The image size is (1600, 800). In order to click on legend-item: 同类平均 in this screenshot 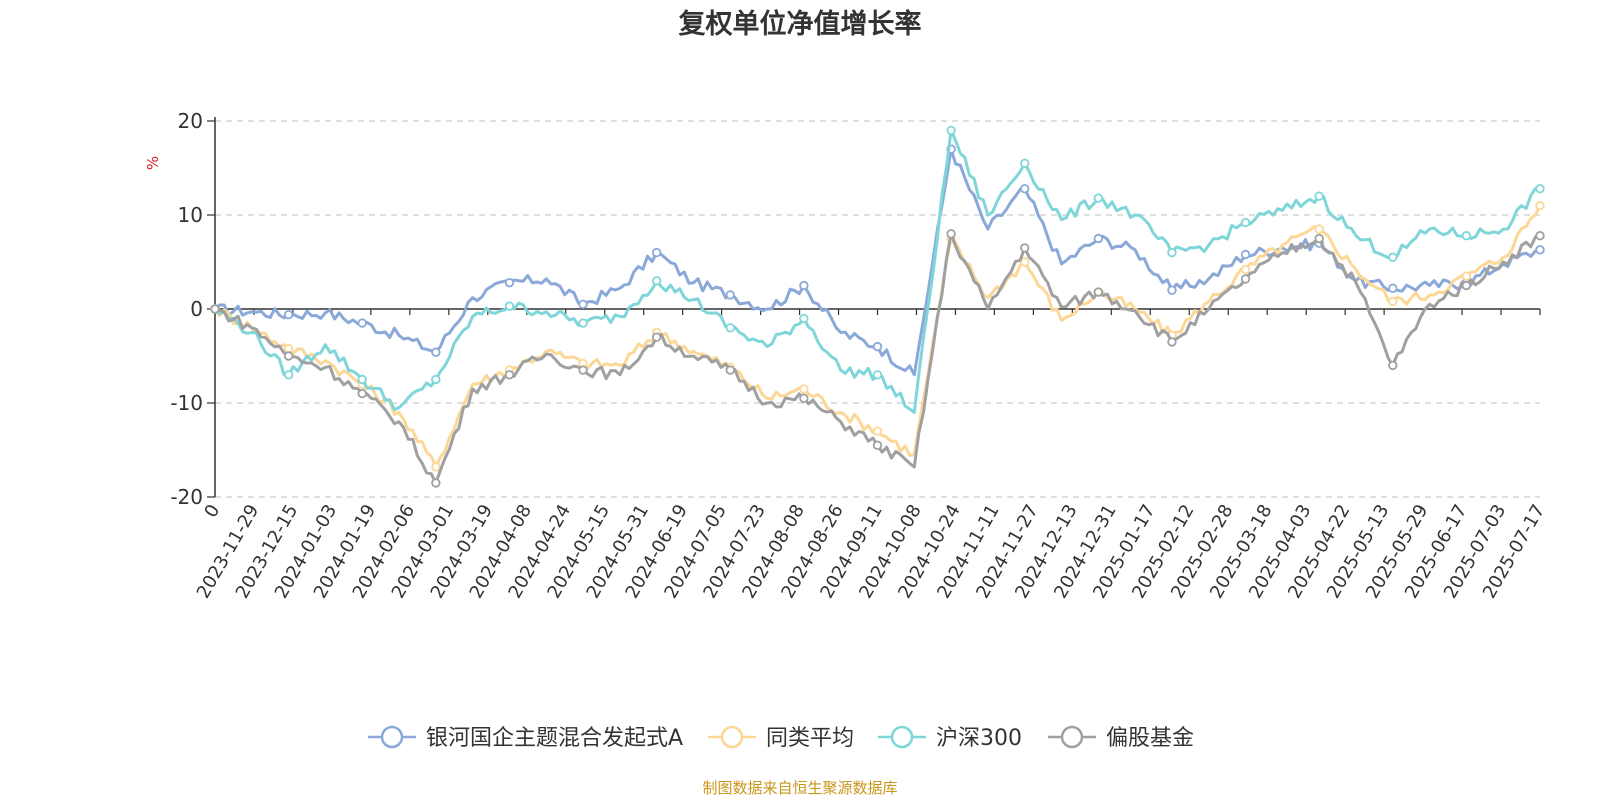, I will do `click(781, 738)`.